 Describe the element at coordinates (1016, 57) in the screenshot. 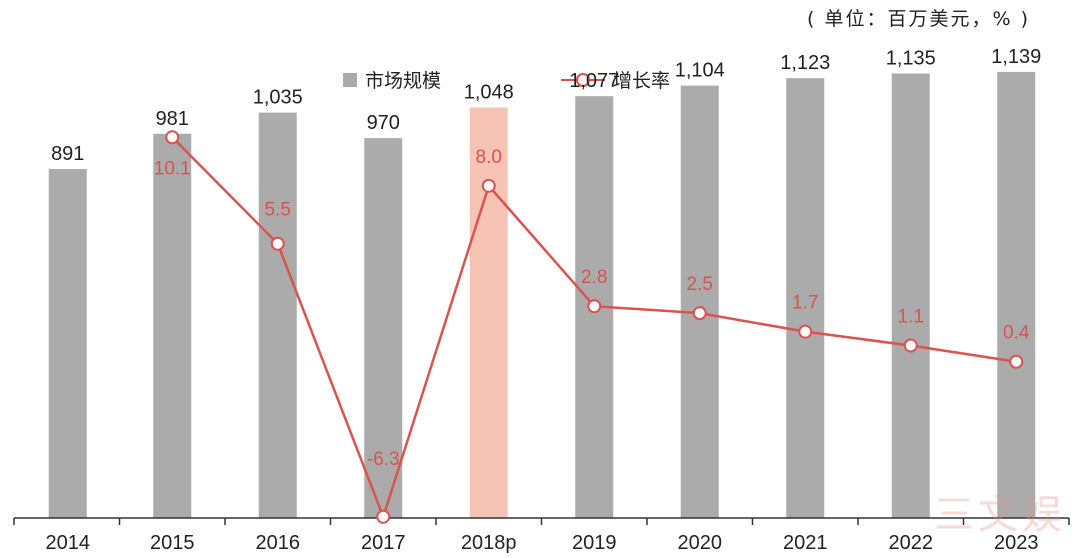

I see `bar-label-2023: 1,139` at that location.